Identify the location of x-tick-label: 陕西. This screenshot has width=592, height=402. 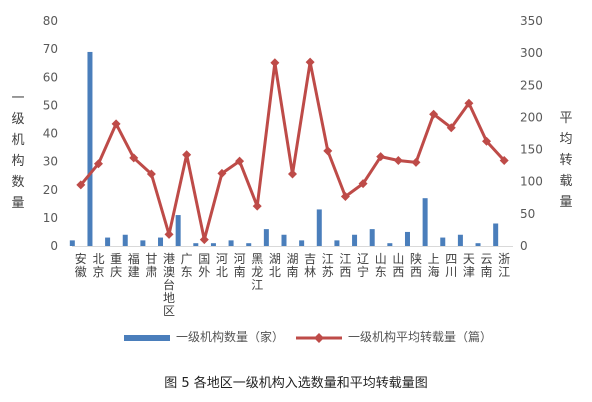
(416, 265).